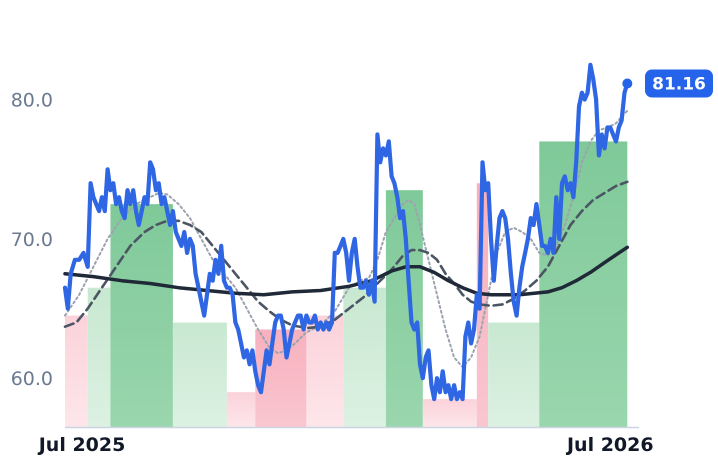 This screenshot has height=464, width=718. Describe the element at coordinates (627, 83) in the screenshot. I see `last-value-dot` at that location.